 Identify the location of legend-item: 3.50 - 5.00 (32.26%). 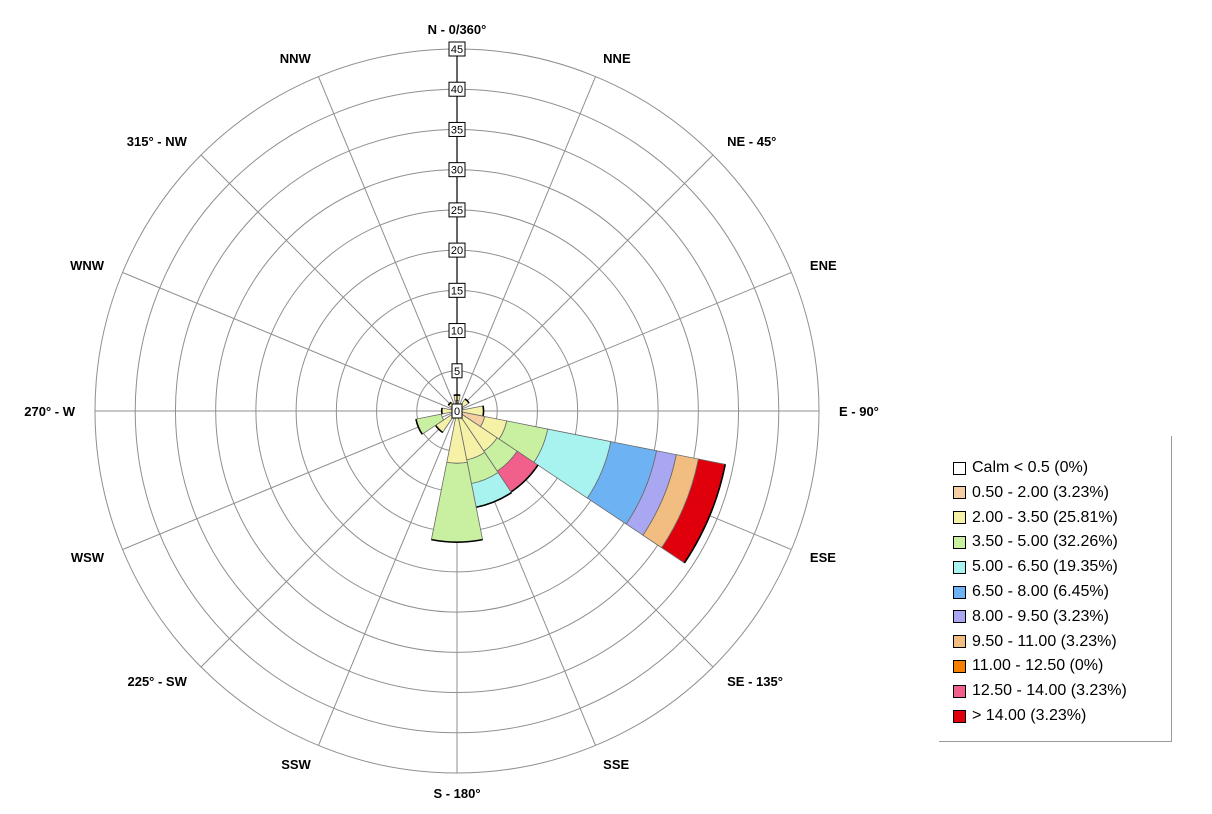
(1035, 542).